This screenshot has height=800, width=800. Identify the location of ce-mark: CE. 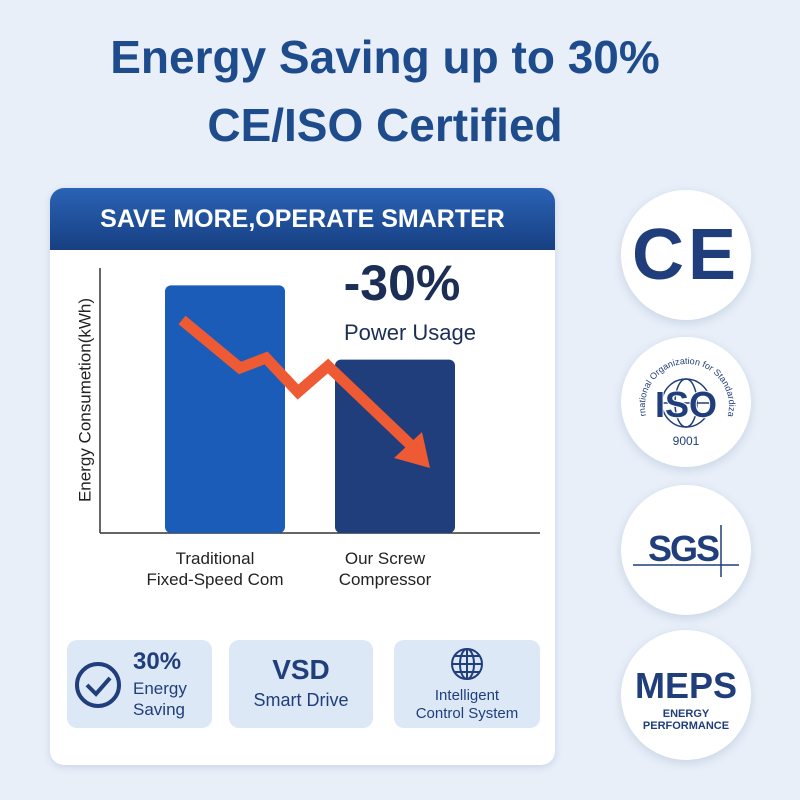
(686, 255).